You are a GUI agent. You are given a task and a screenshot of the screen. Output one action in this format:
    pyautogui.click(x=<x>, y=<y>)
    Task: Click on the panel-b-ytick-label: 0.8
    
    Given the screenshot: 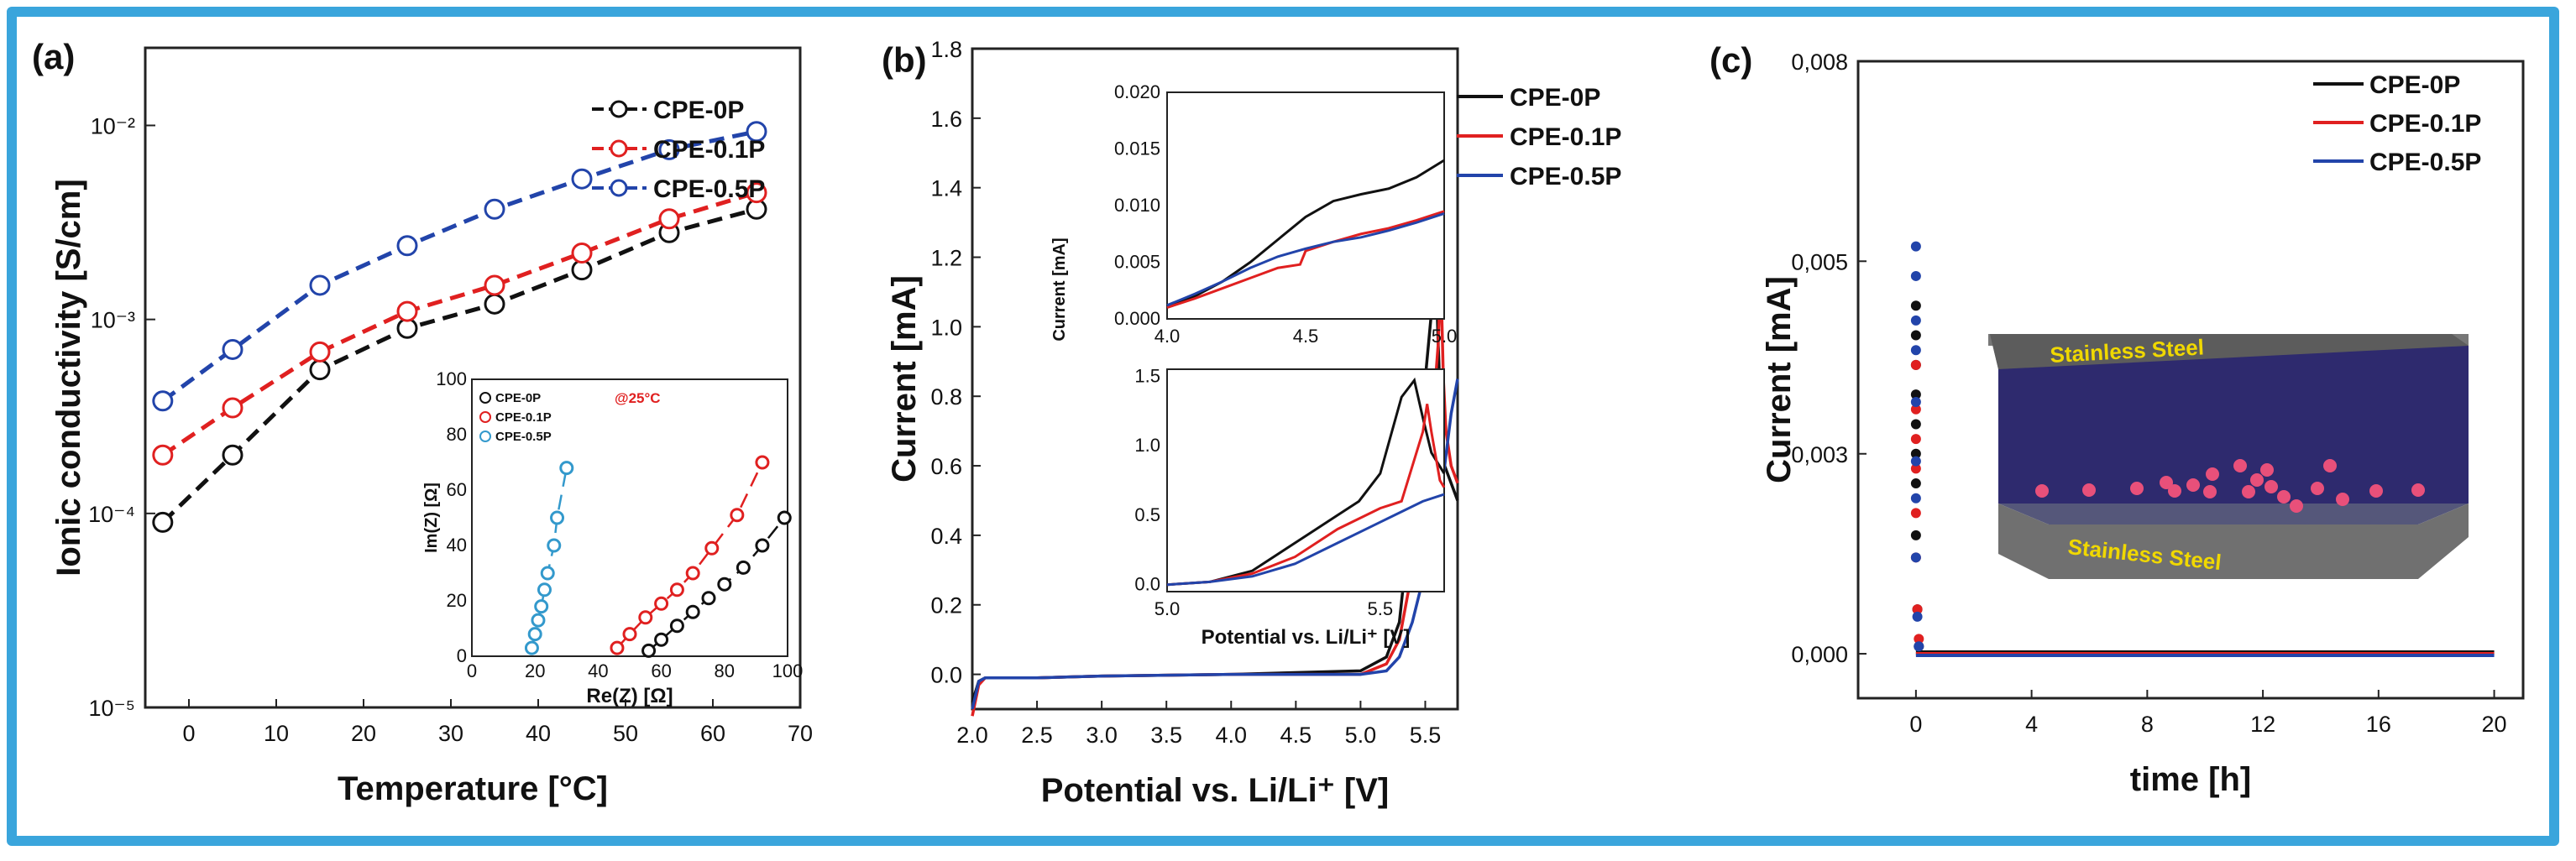 What is the action you would take?
    pyautogui.click(x=946, y=397)
    